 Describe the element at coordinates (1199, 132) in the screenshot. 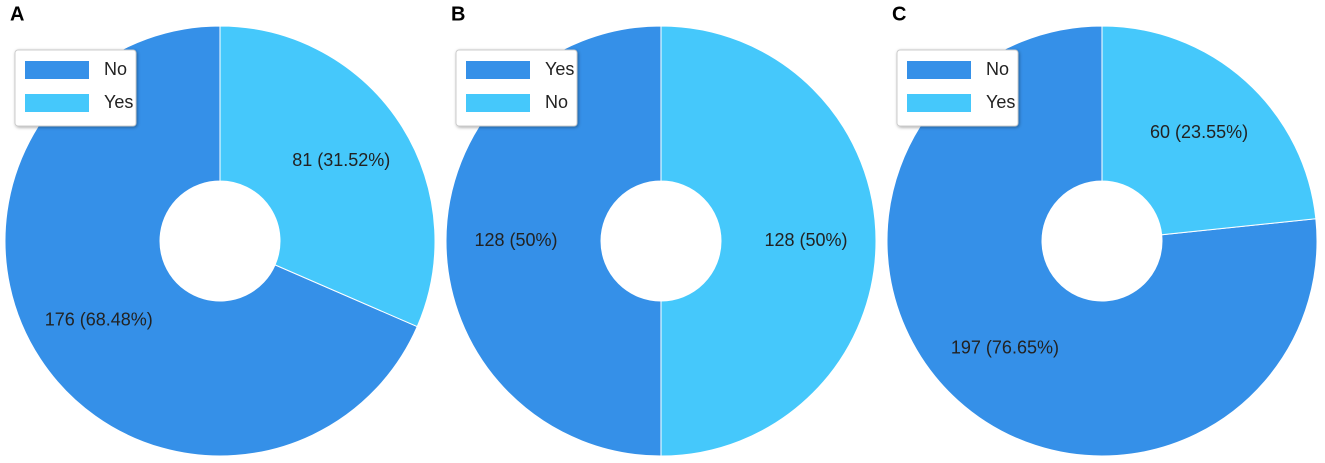

I see `value-label: 60 (23.55%)` at that location.